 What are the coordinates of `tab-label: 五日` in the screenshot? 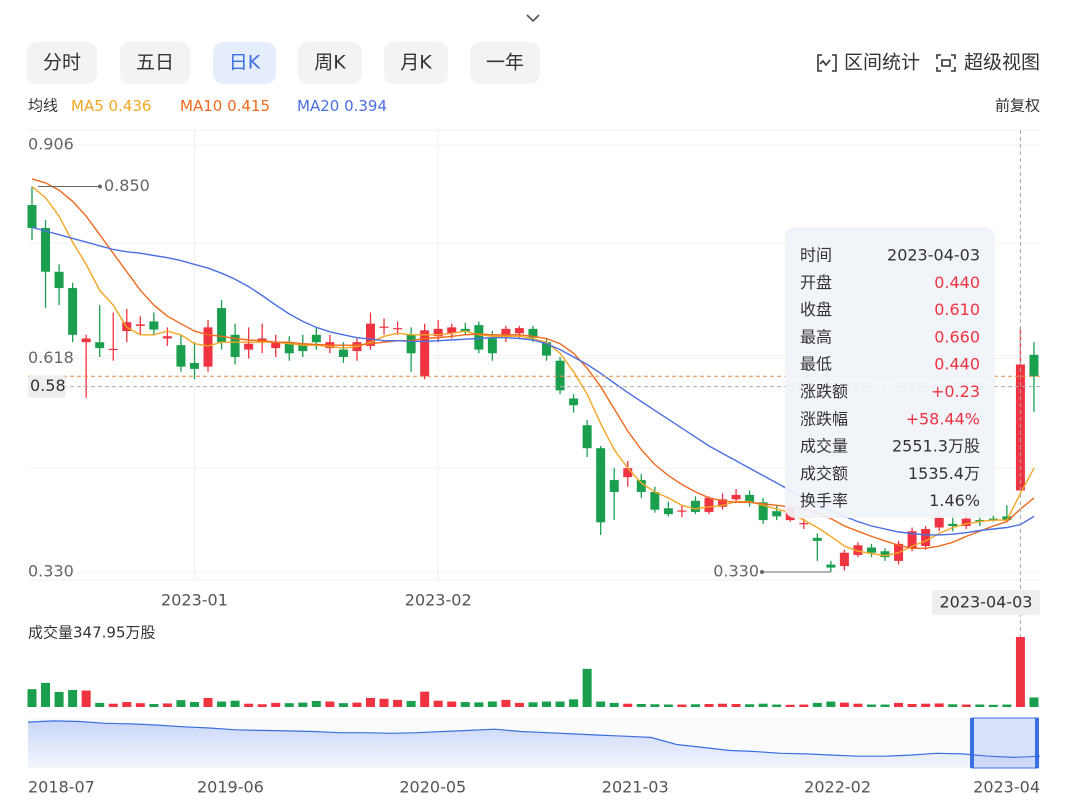 It's located at (155, 63).